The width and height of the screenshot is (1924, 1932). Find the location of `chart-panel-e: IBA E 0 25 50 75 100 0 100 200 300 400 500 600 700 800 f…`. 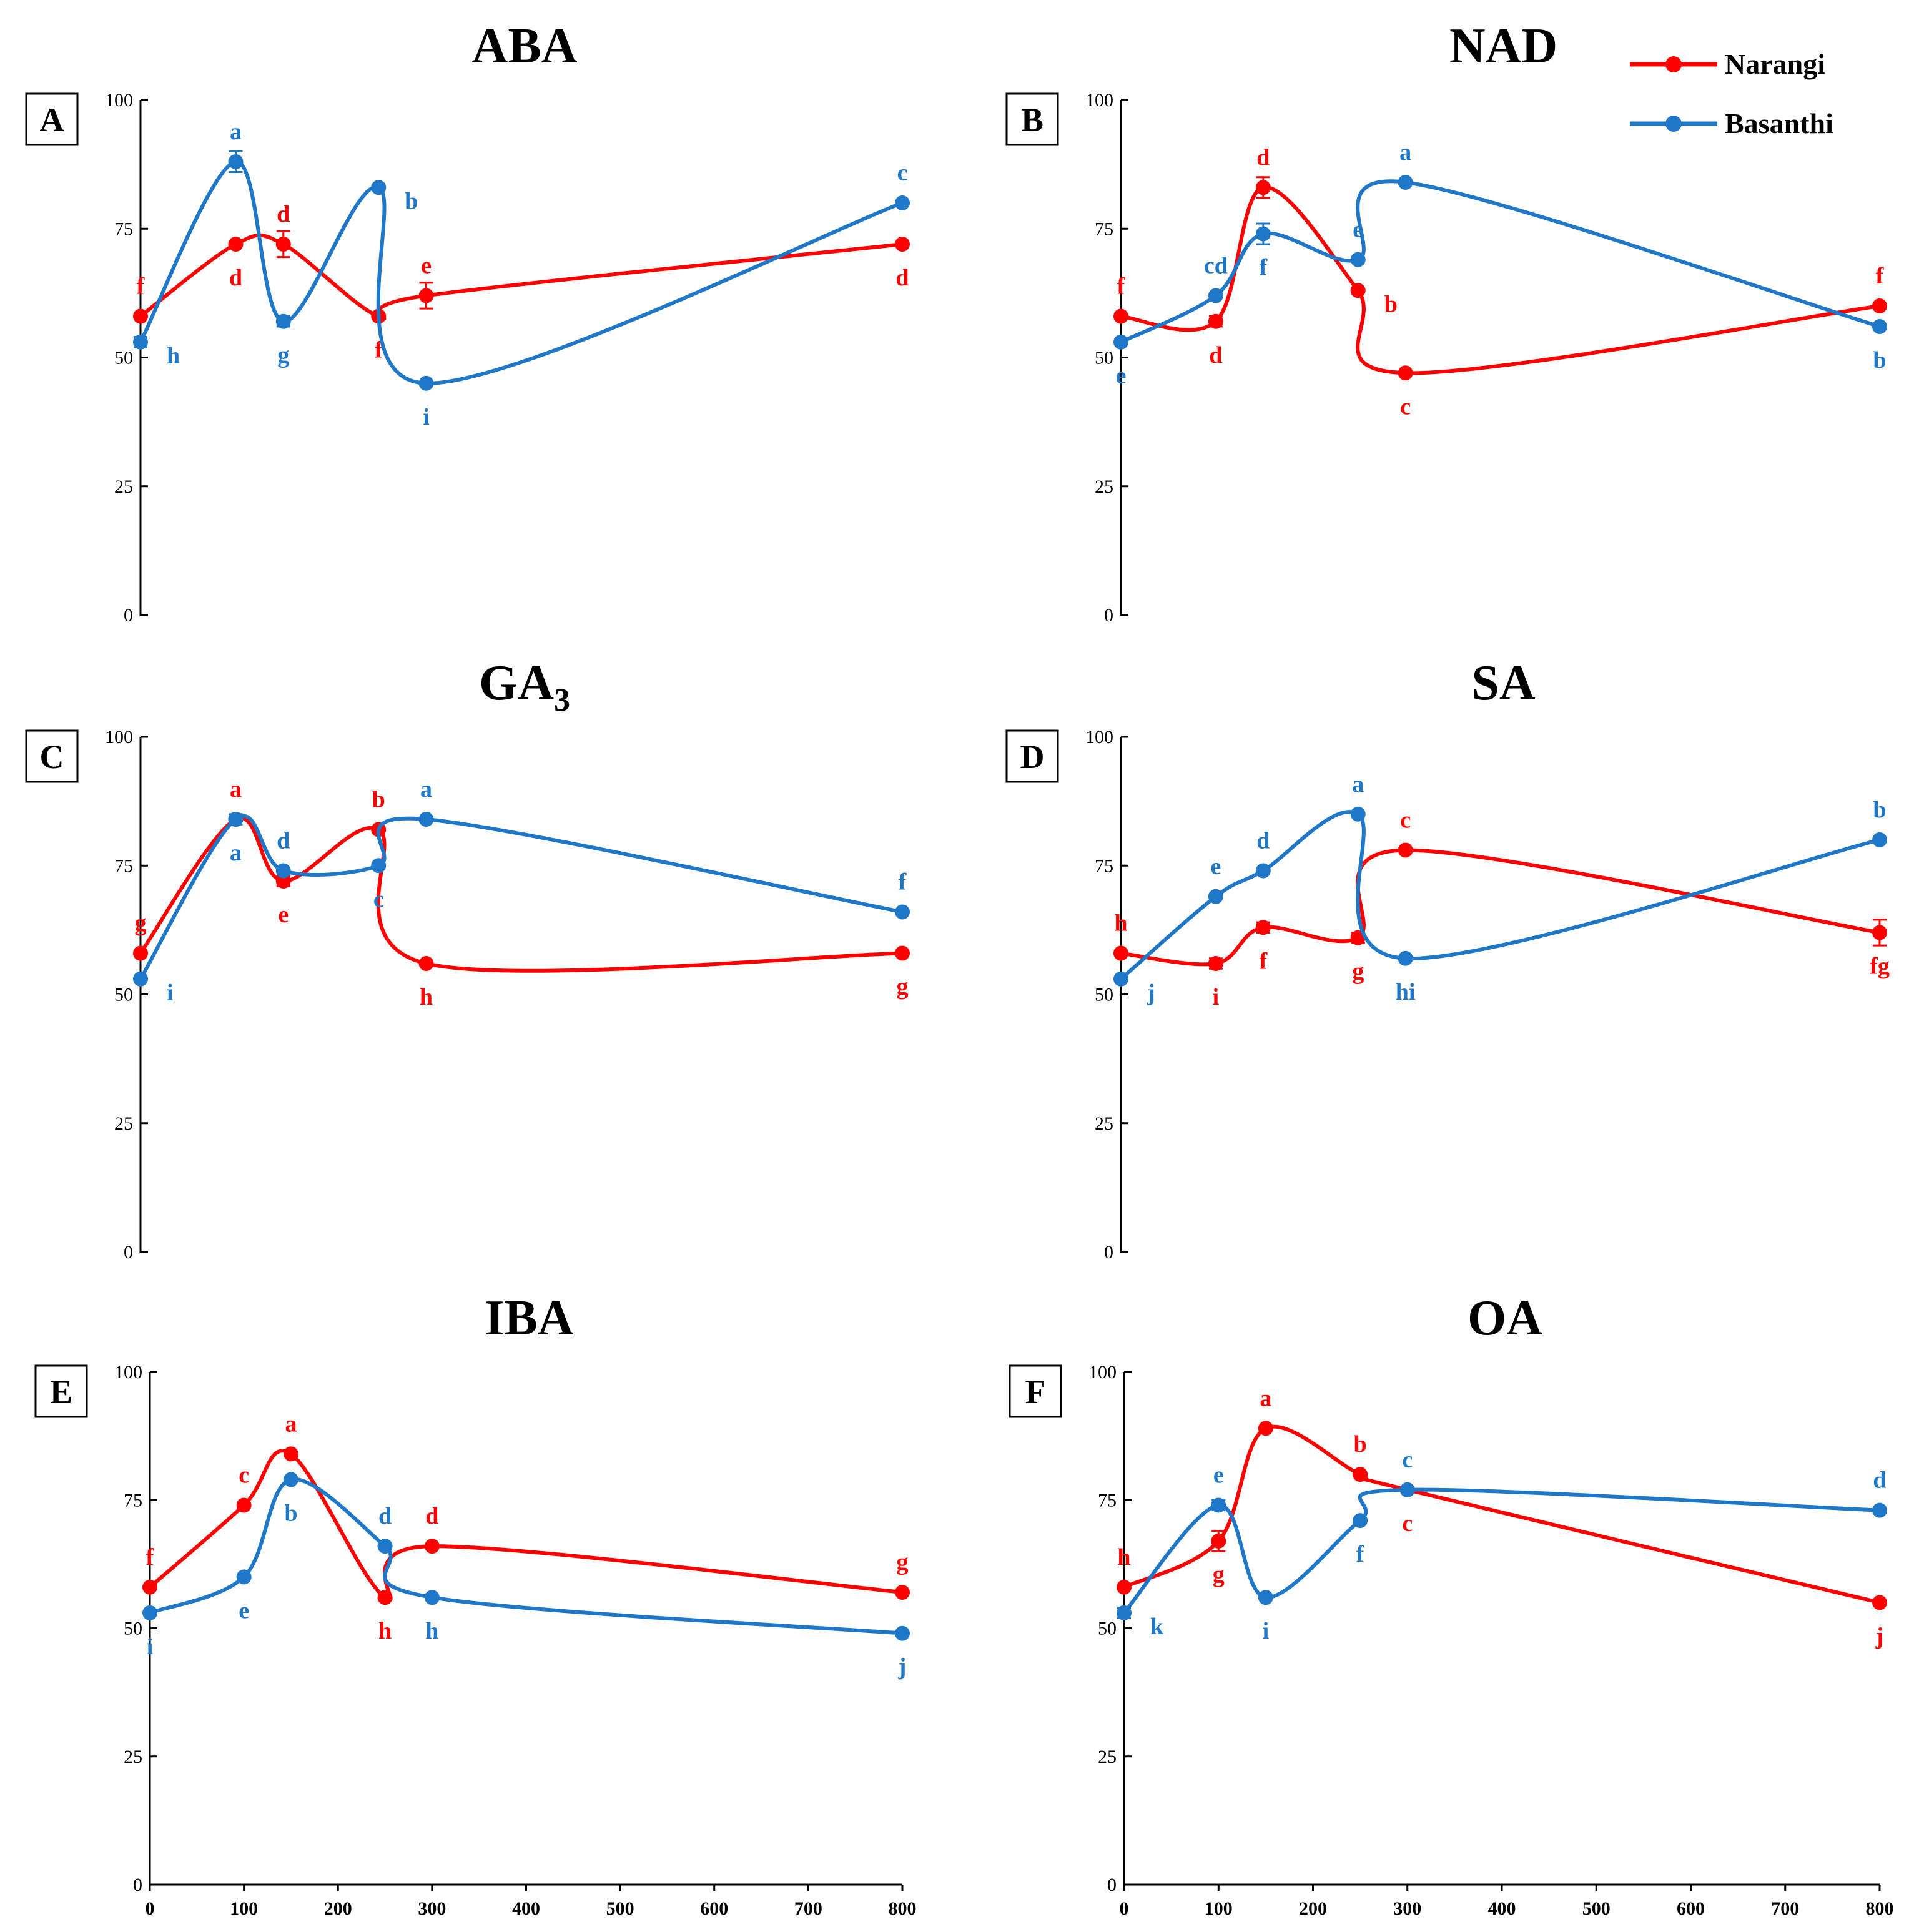

chart-panel-e: IBA E 0 25 50 75 100 0 100 200 300 400 500 600 700 800 f… is located at coordinates (475, 1605).